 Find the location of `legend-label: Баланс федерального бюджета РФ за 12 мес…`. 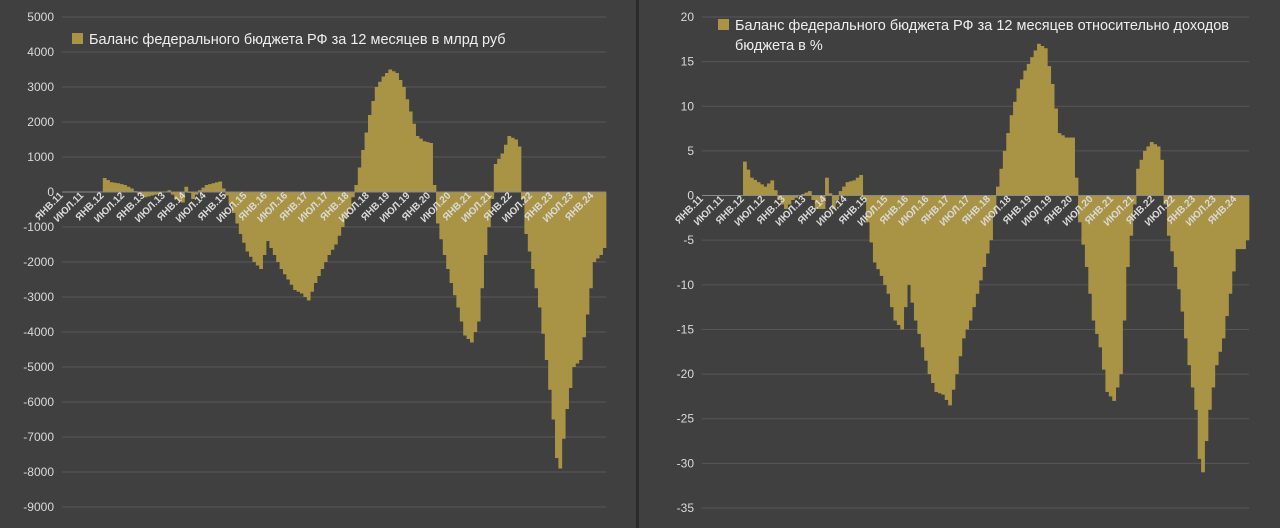

legend-label: Баланс федерального бюджета РФ за 12 мес… is located at coordinates (982, 36).